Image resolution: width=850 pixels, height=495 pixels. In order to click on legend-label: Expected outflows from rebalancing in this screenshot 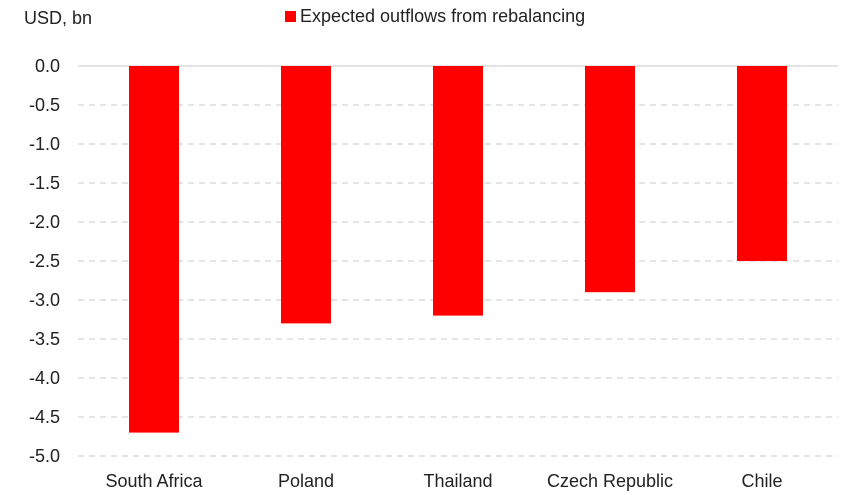, I will do `click(443, 16)`.